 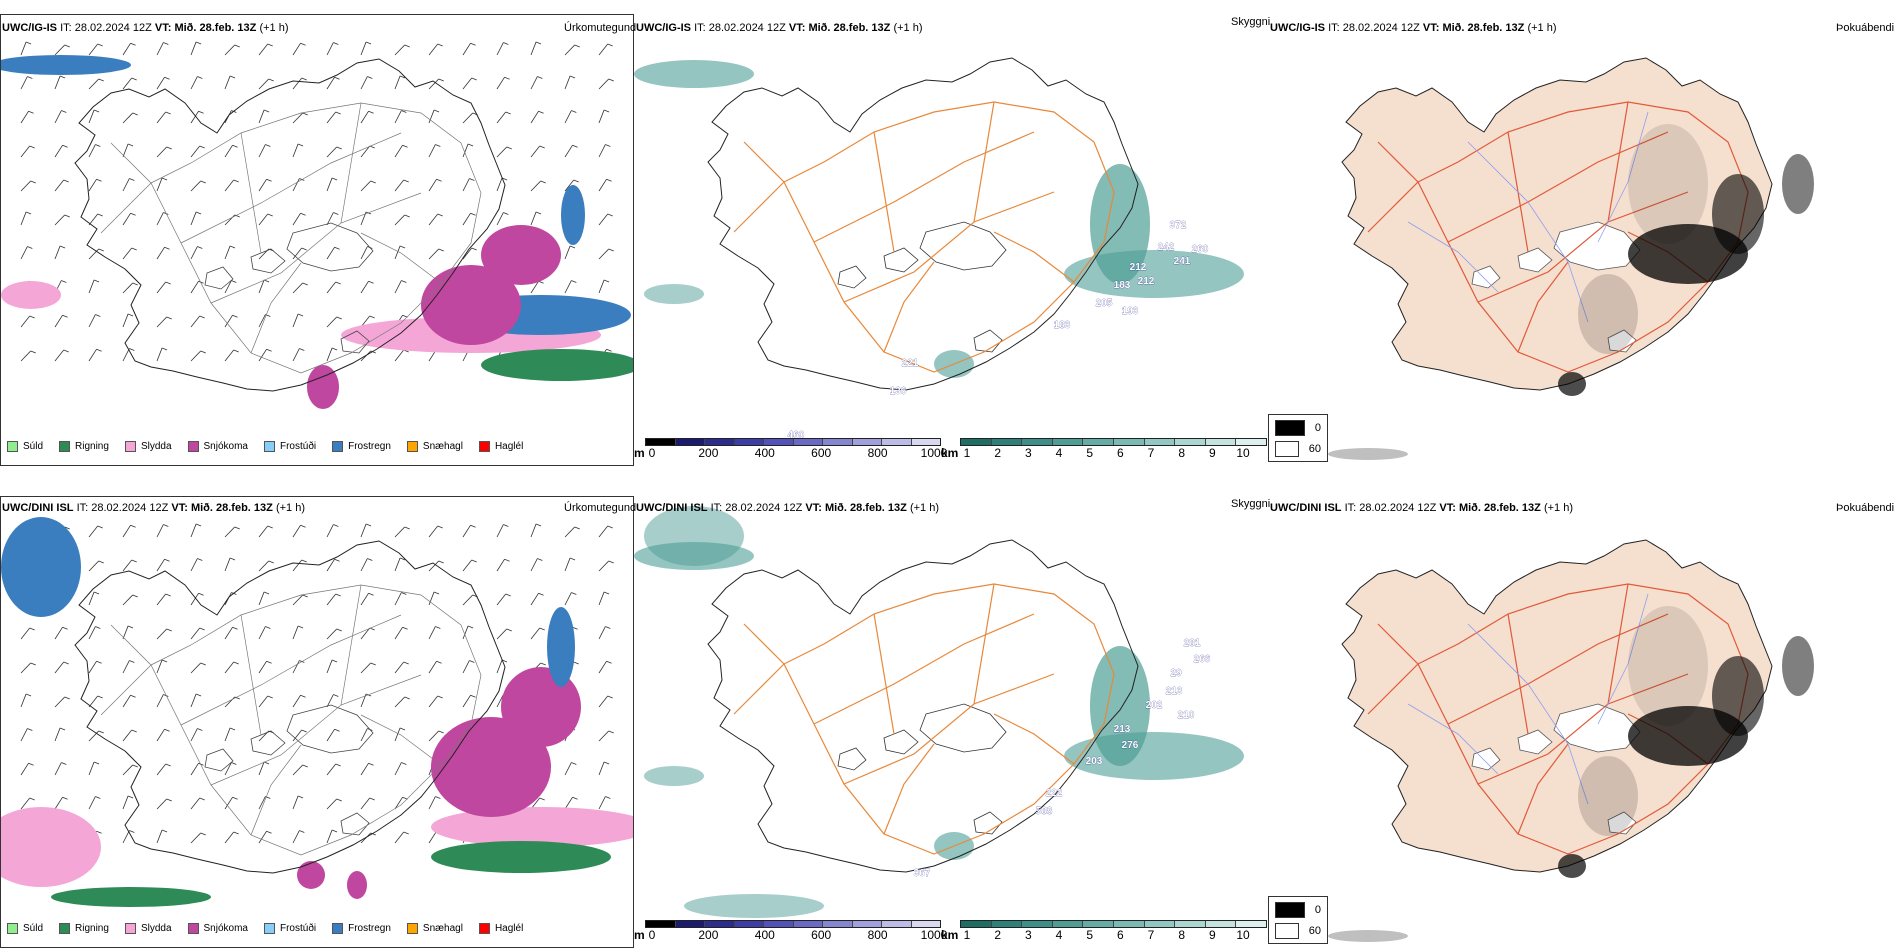 I want to click on map-precip-bottom, so click(x=317, y=712).